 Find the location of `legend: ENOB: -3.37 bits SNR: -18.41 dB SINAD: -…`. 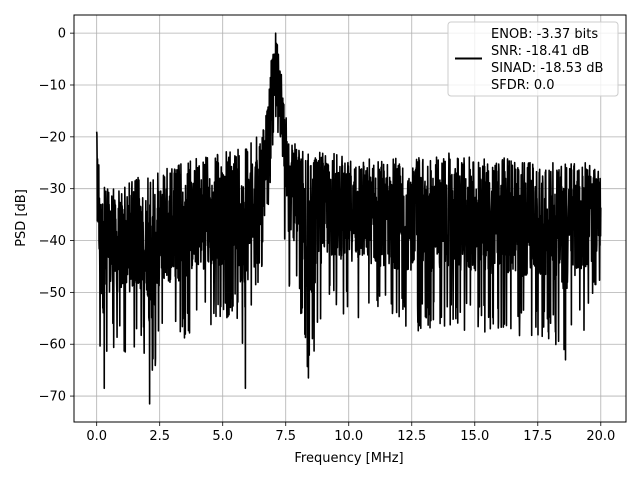

legend: ENOB: -3.37 bits SNR: -18.41 dB SINAD: -… is located at coordinates (533, 59).